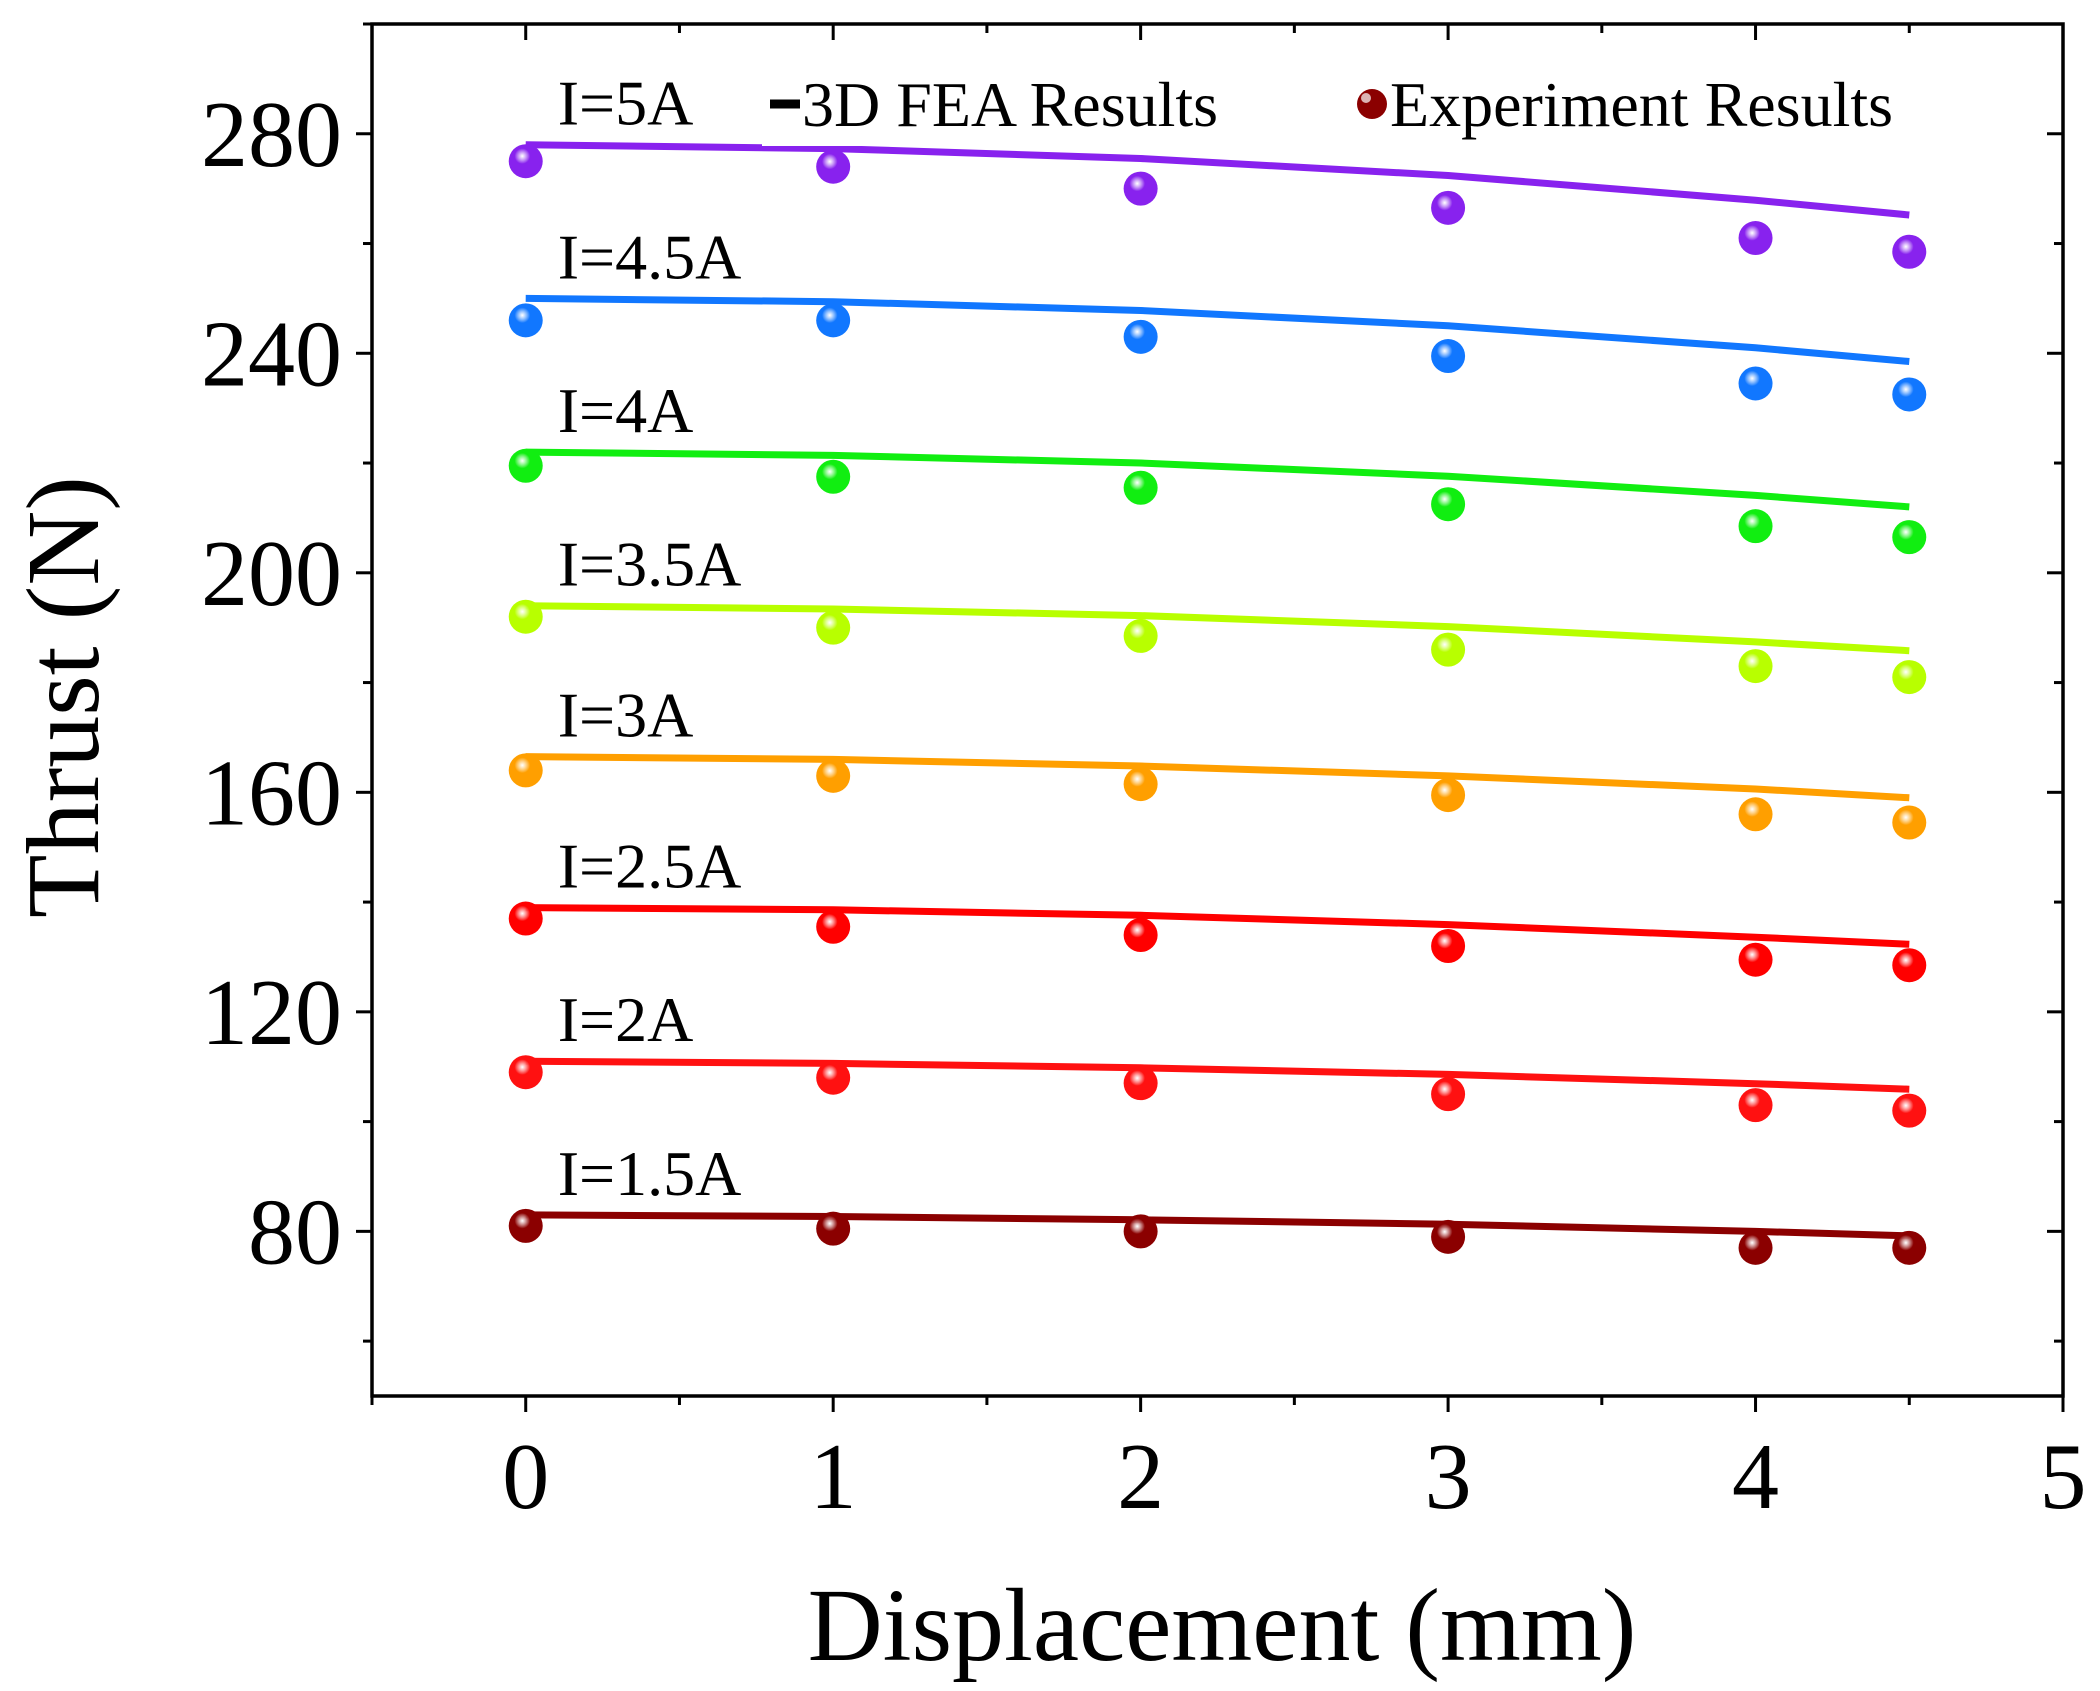  I want to click on x-tick-label: 1, so click(833, 1477).